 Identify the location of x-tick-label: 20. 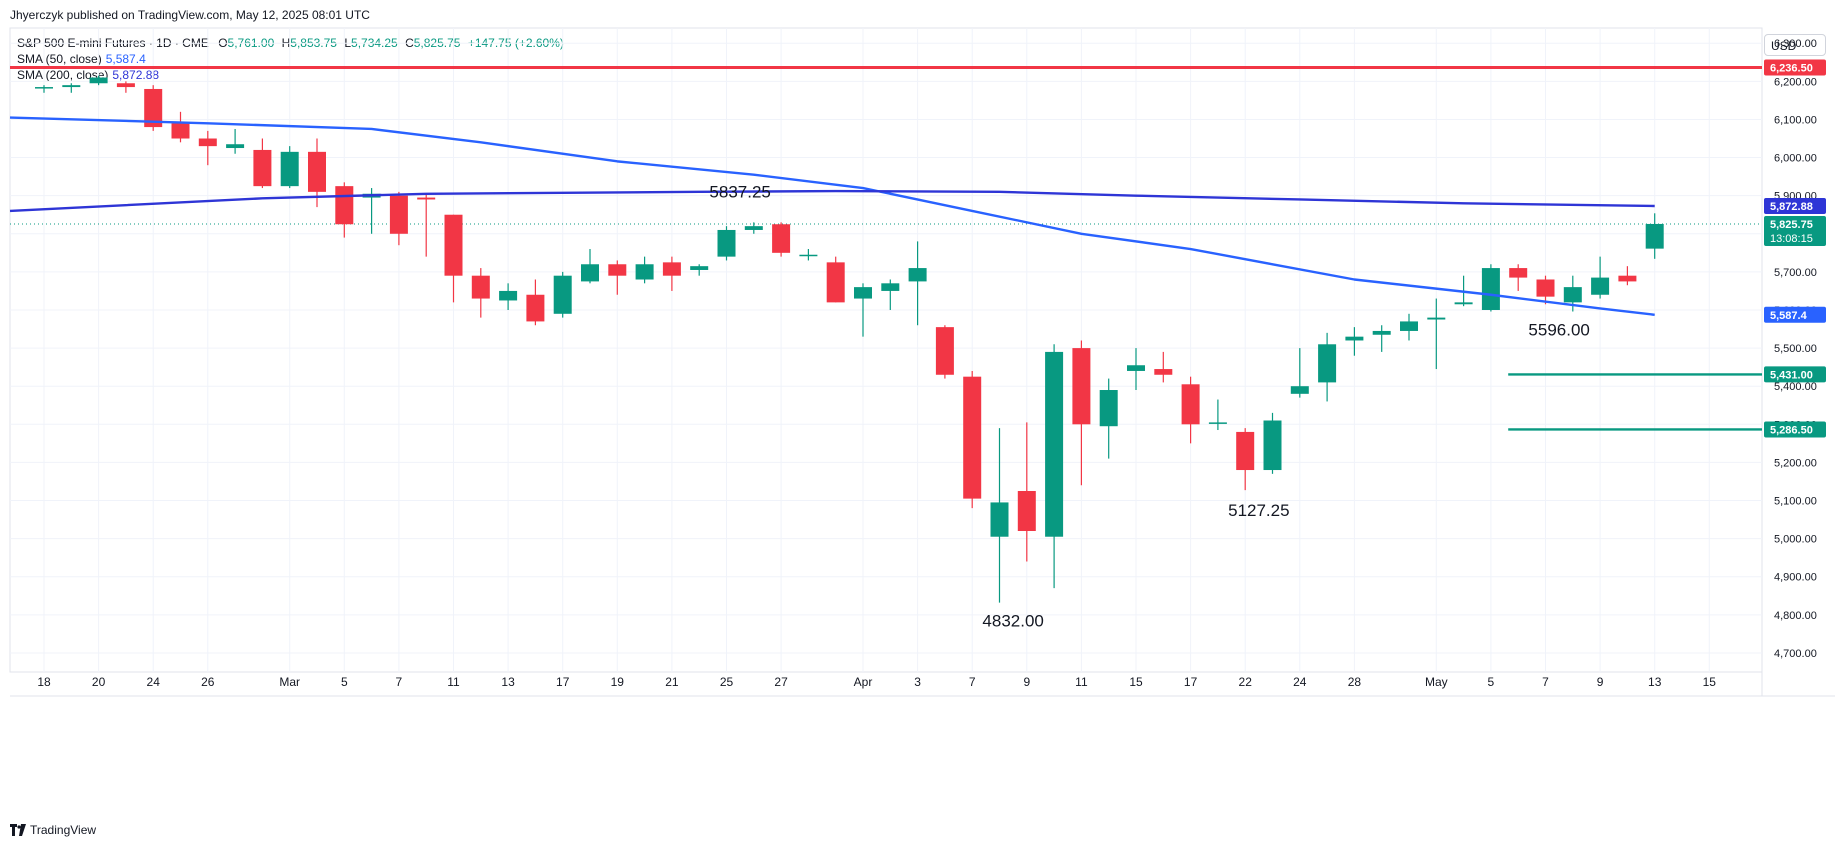
(99, 682).